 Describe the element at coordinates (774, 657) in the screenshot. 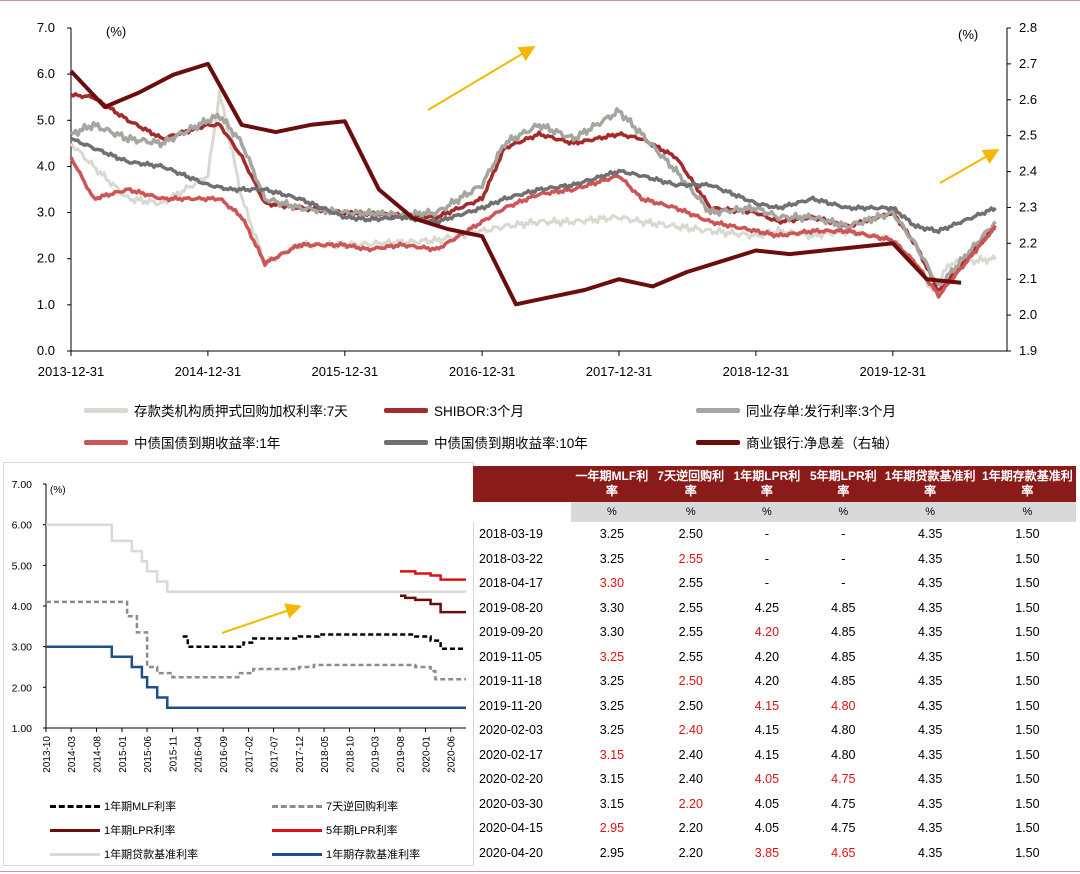

I see `table-row: 2019-11-05 3.25 2.55 4.20 4.85 4.35 1.50` at that location.